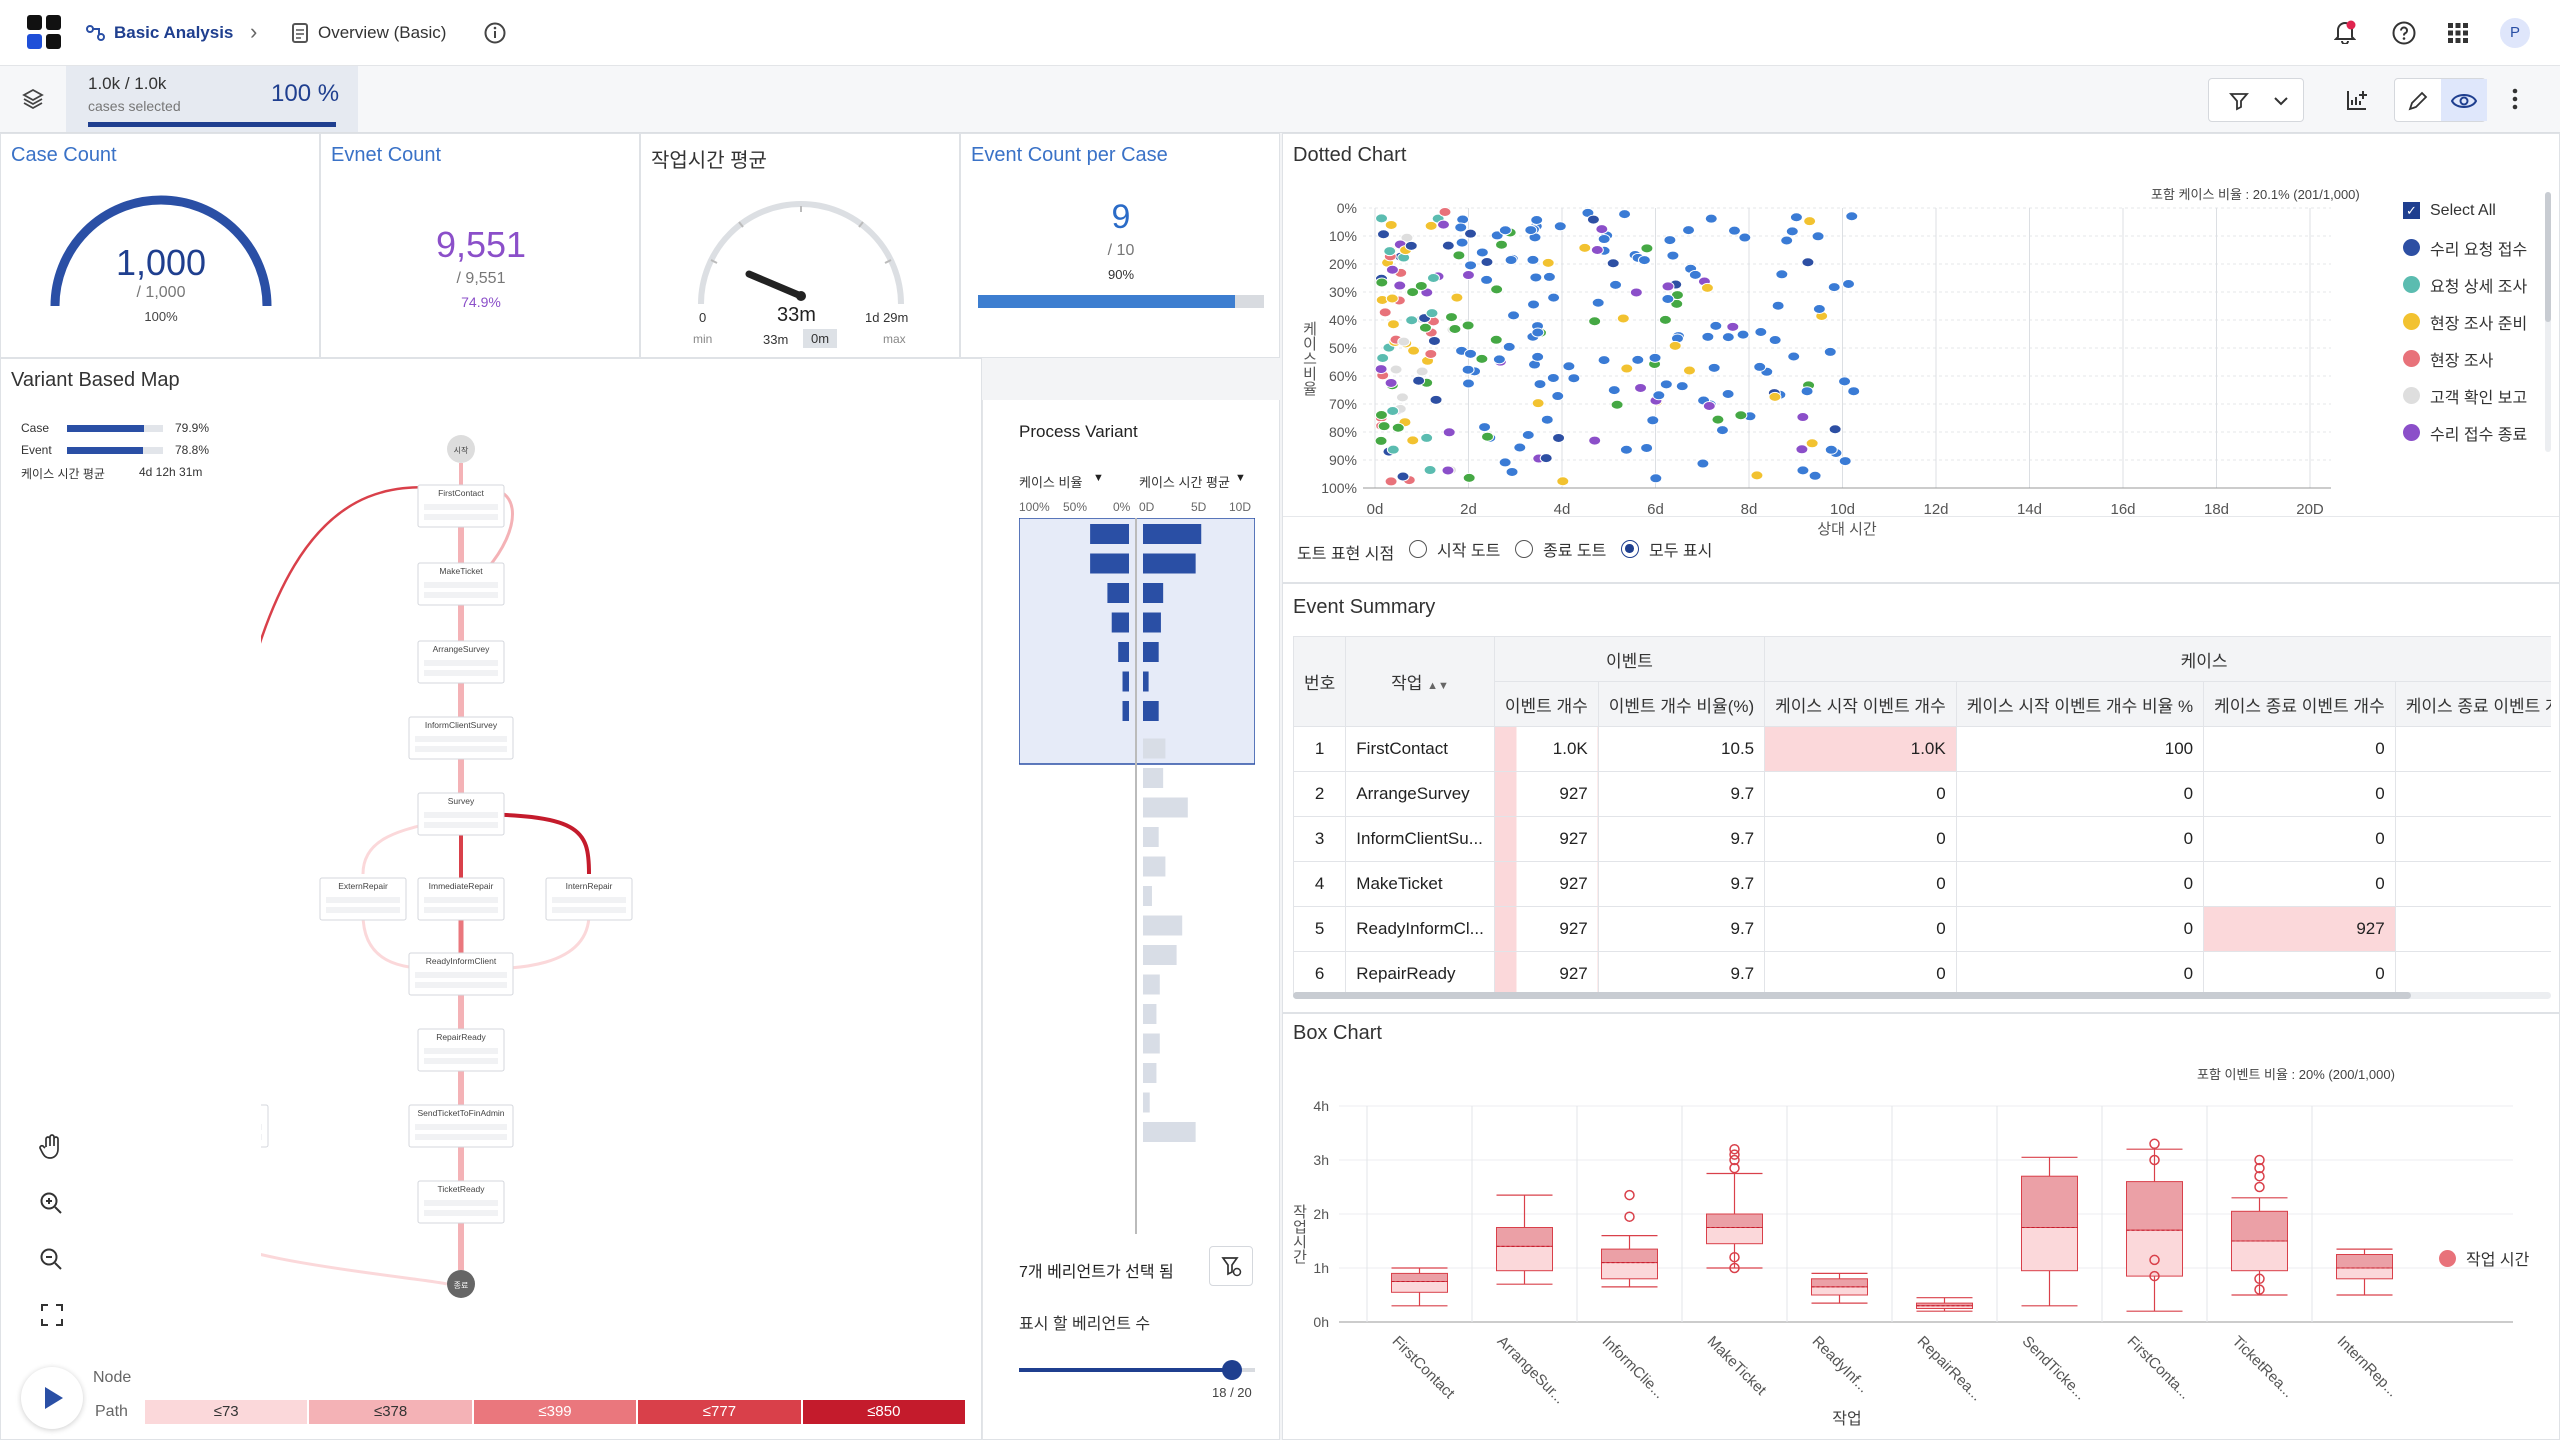  What do you see at coordinates (1546, 704) in the screenshot?
I see `col-event-count: 이벤트 개수` at bounding box center [1546, 704].